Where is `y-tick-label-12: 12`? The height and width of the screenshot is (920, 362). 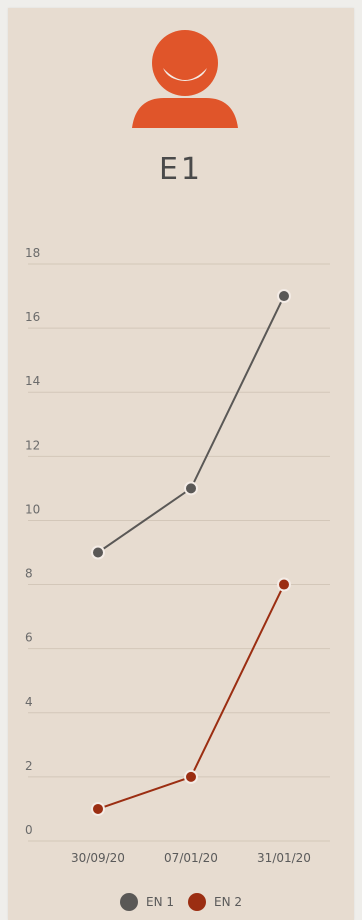 y-tick-label-12: 12 is located at coordinates (32, 445).